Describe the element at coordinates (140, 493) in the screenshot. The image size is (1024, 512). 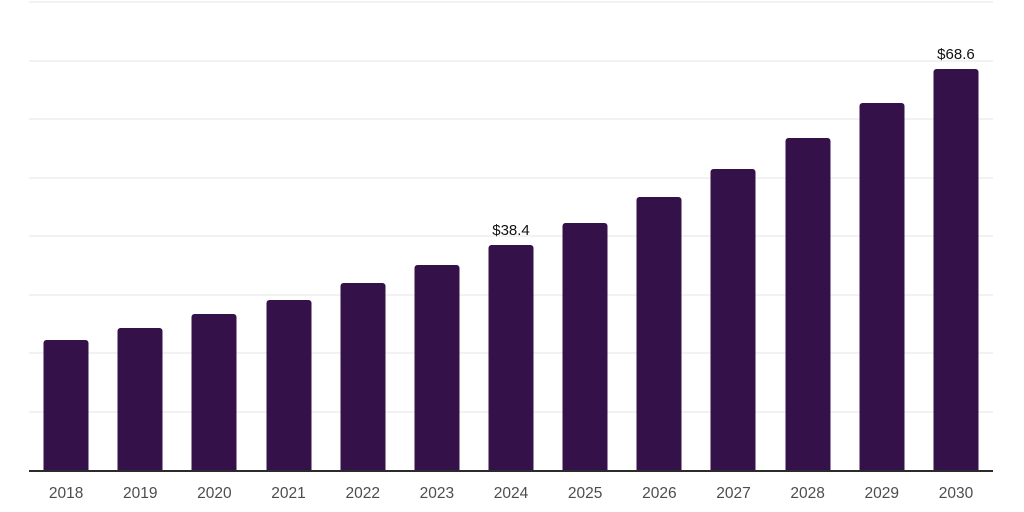
I see `x-tick-2019: 2019` at that location.